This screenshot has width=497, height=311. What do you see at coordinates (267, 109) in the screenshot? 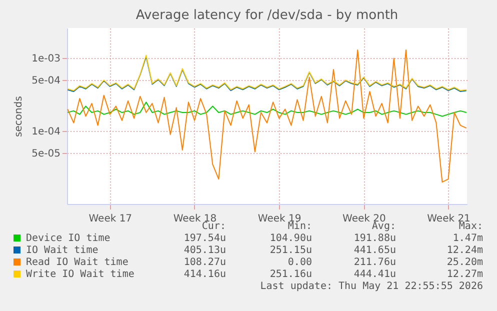
I see `line-series` at bounding box center [267, 109].